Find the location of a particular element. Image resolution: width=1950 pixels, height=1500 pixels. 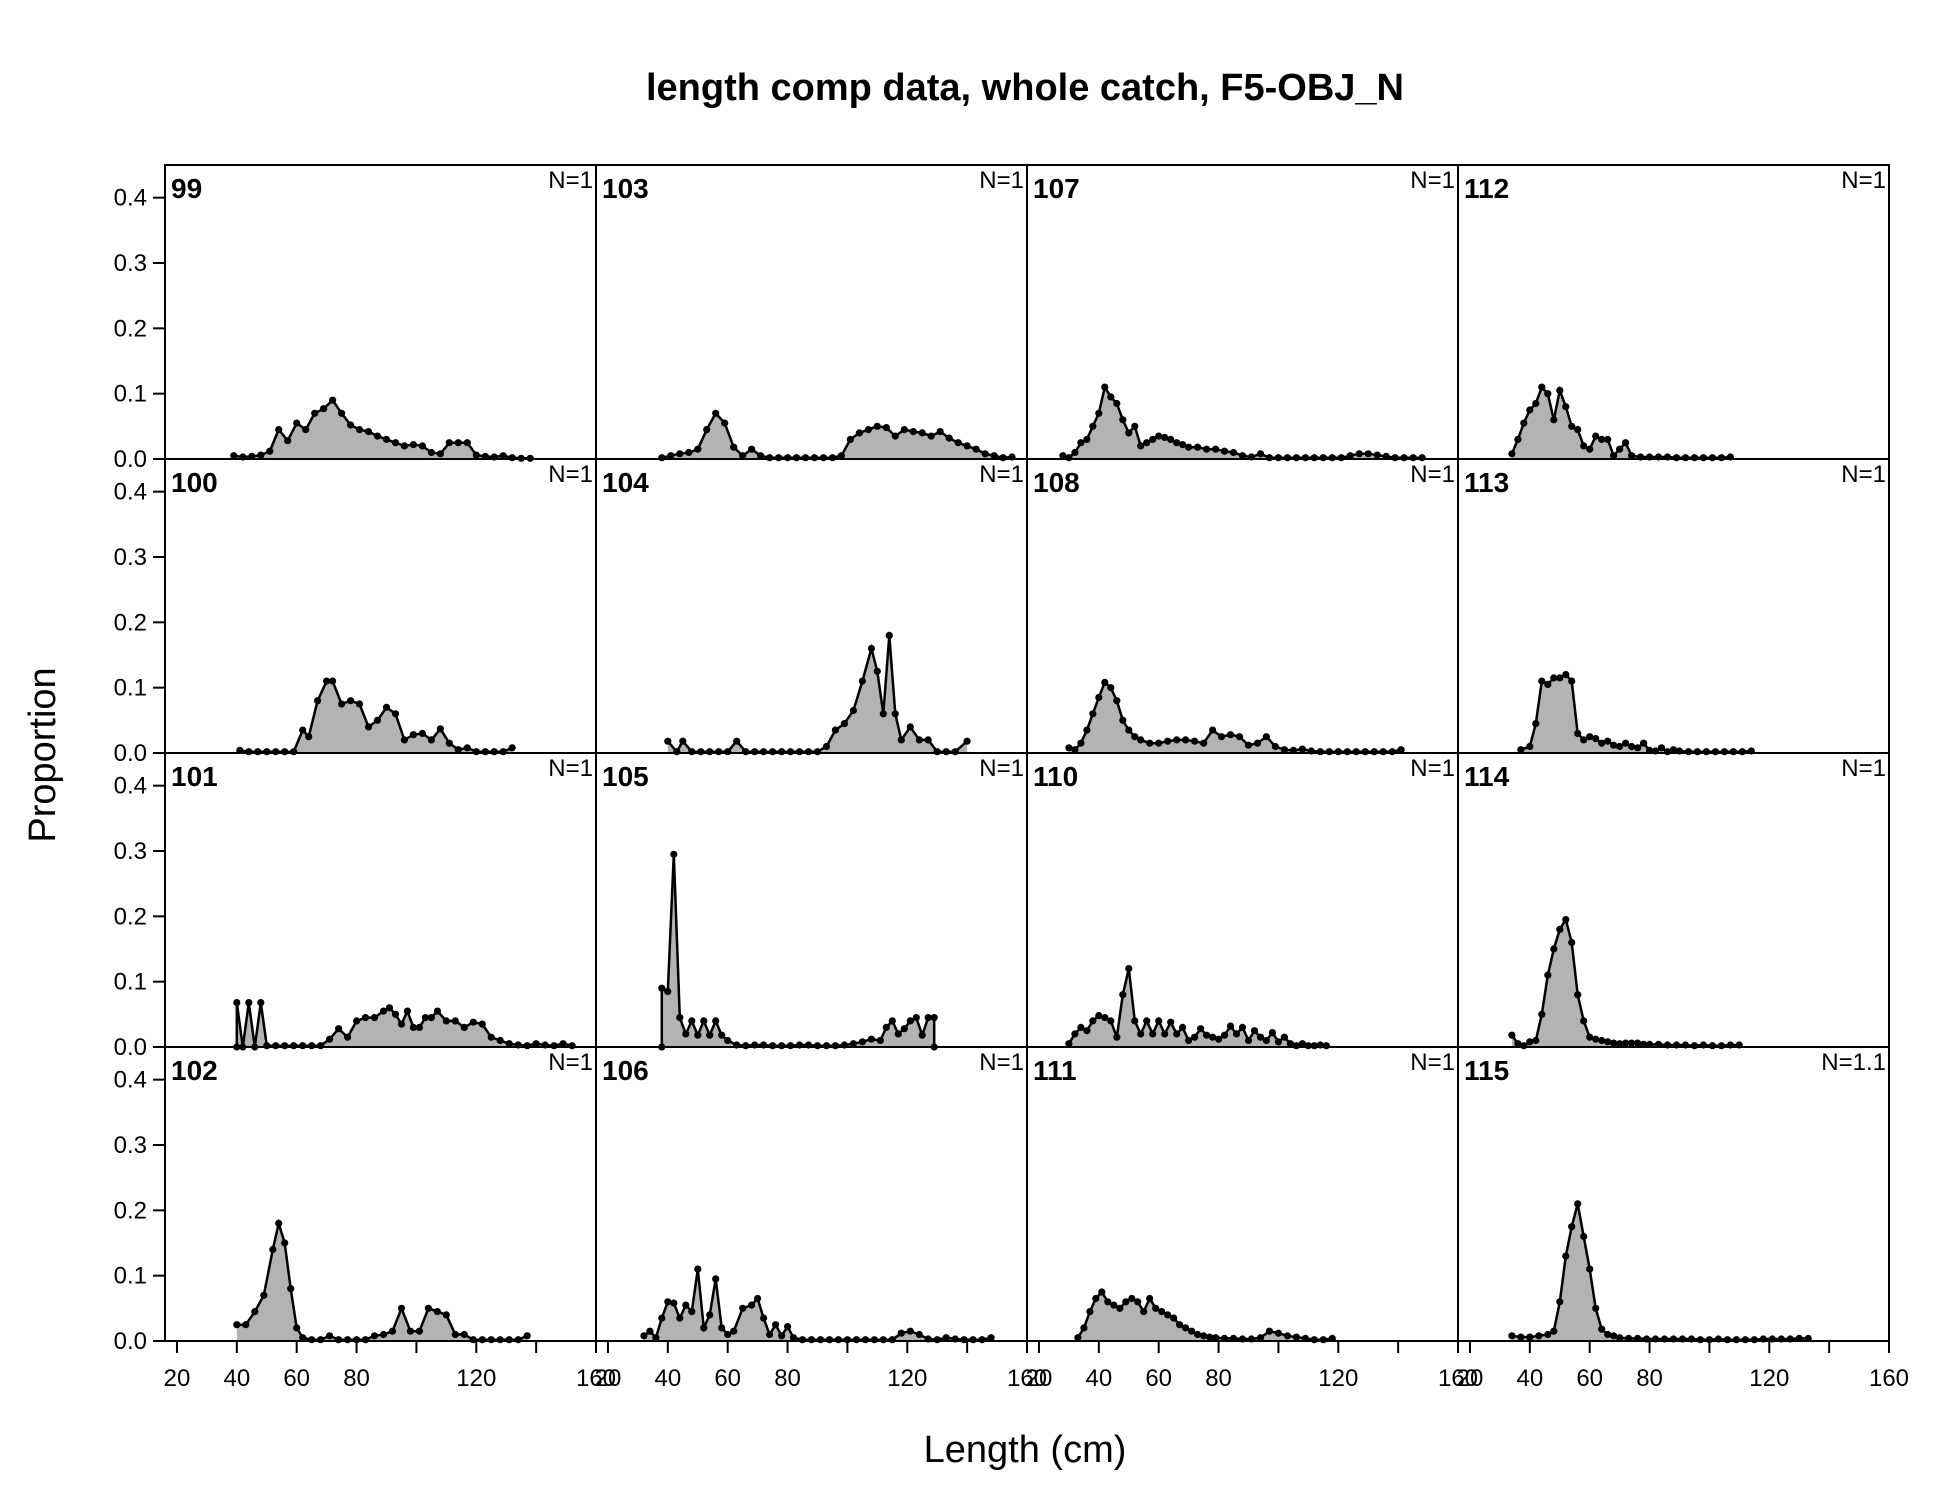

y-tick-label: 0.2 is located at coordinates (130, 1210).